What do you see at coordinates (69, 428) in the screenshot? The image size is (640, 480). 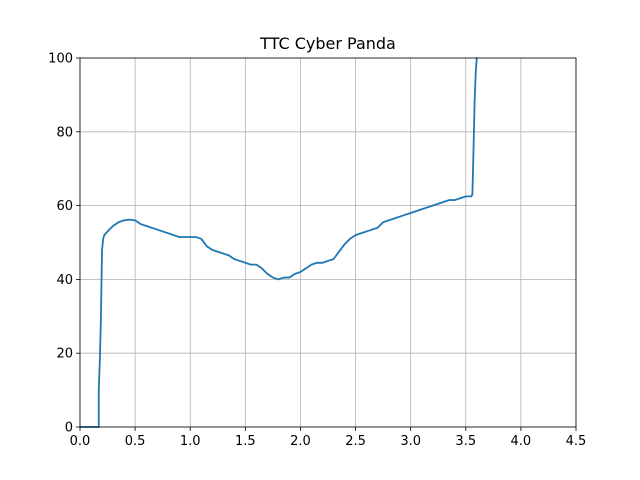 I see `y-tick-label: 0` at bounding box center [69, 428].